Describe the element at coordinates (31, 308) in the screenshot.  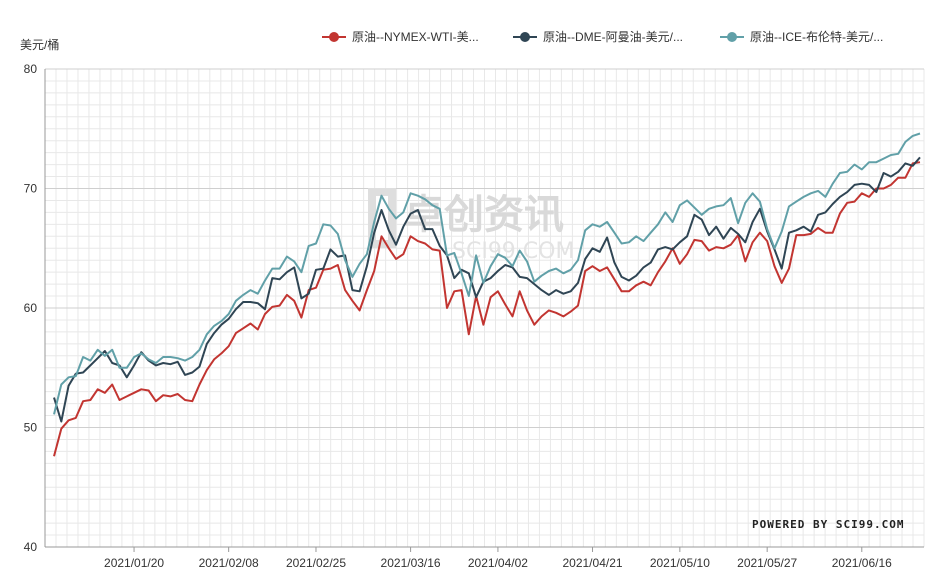
I see `y-tick-label: 60` at that location.